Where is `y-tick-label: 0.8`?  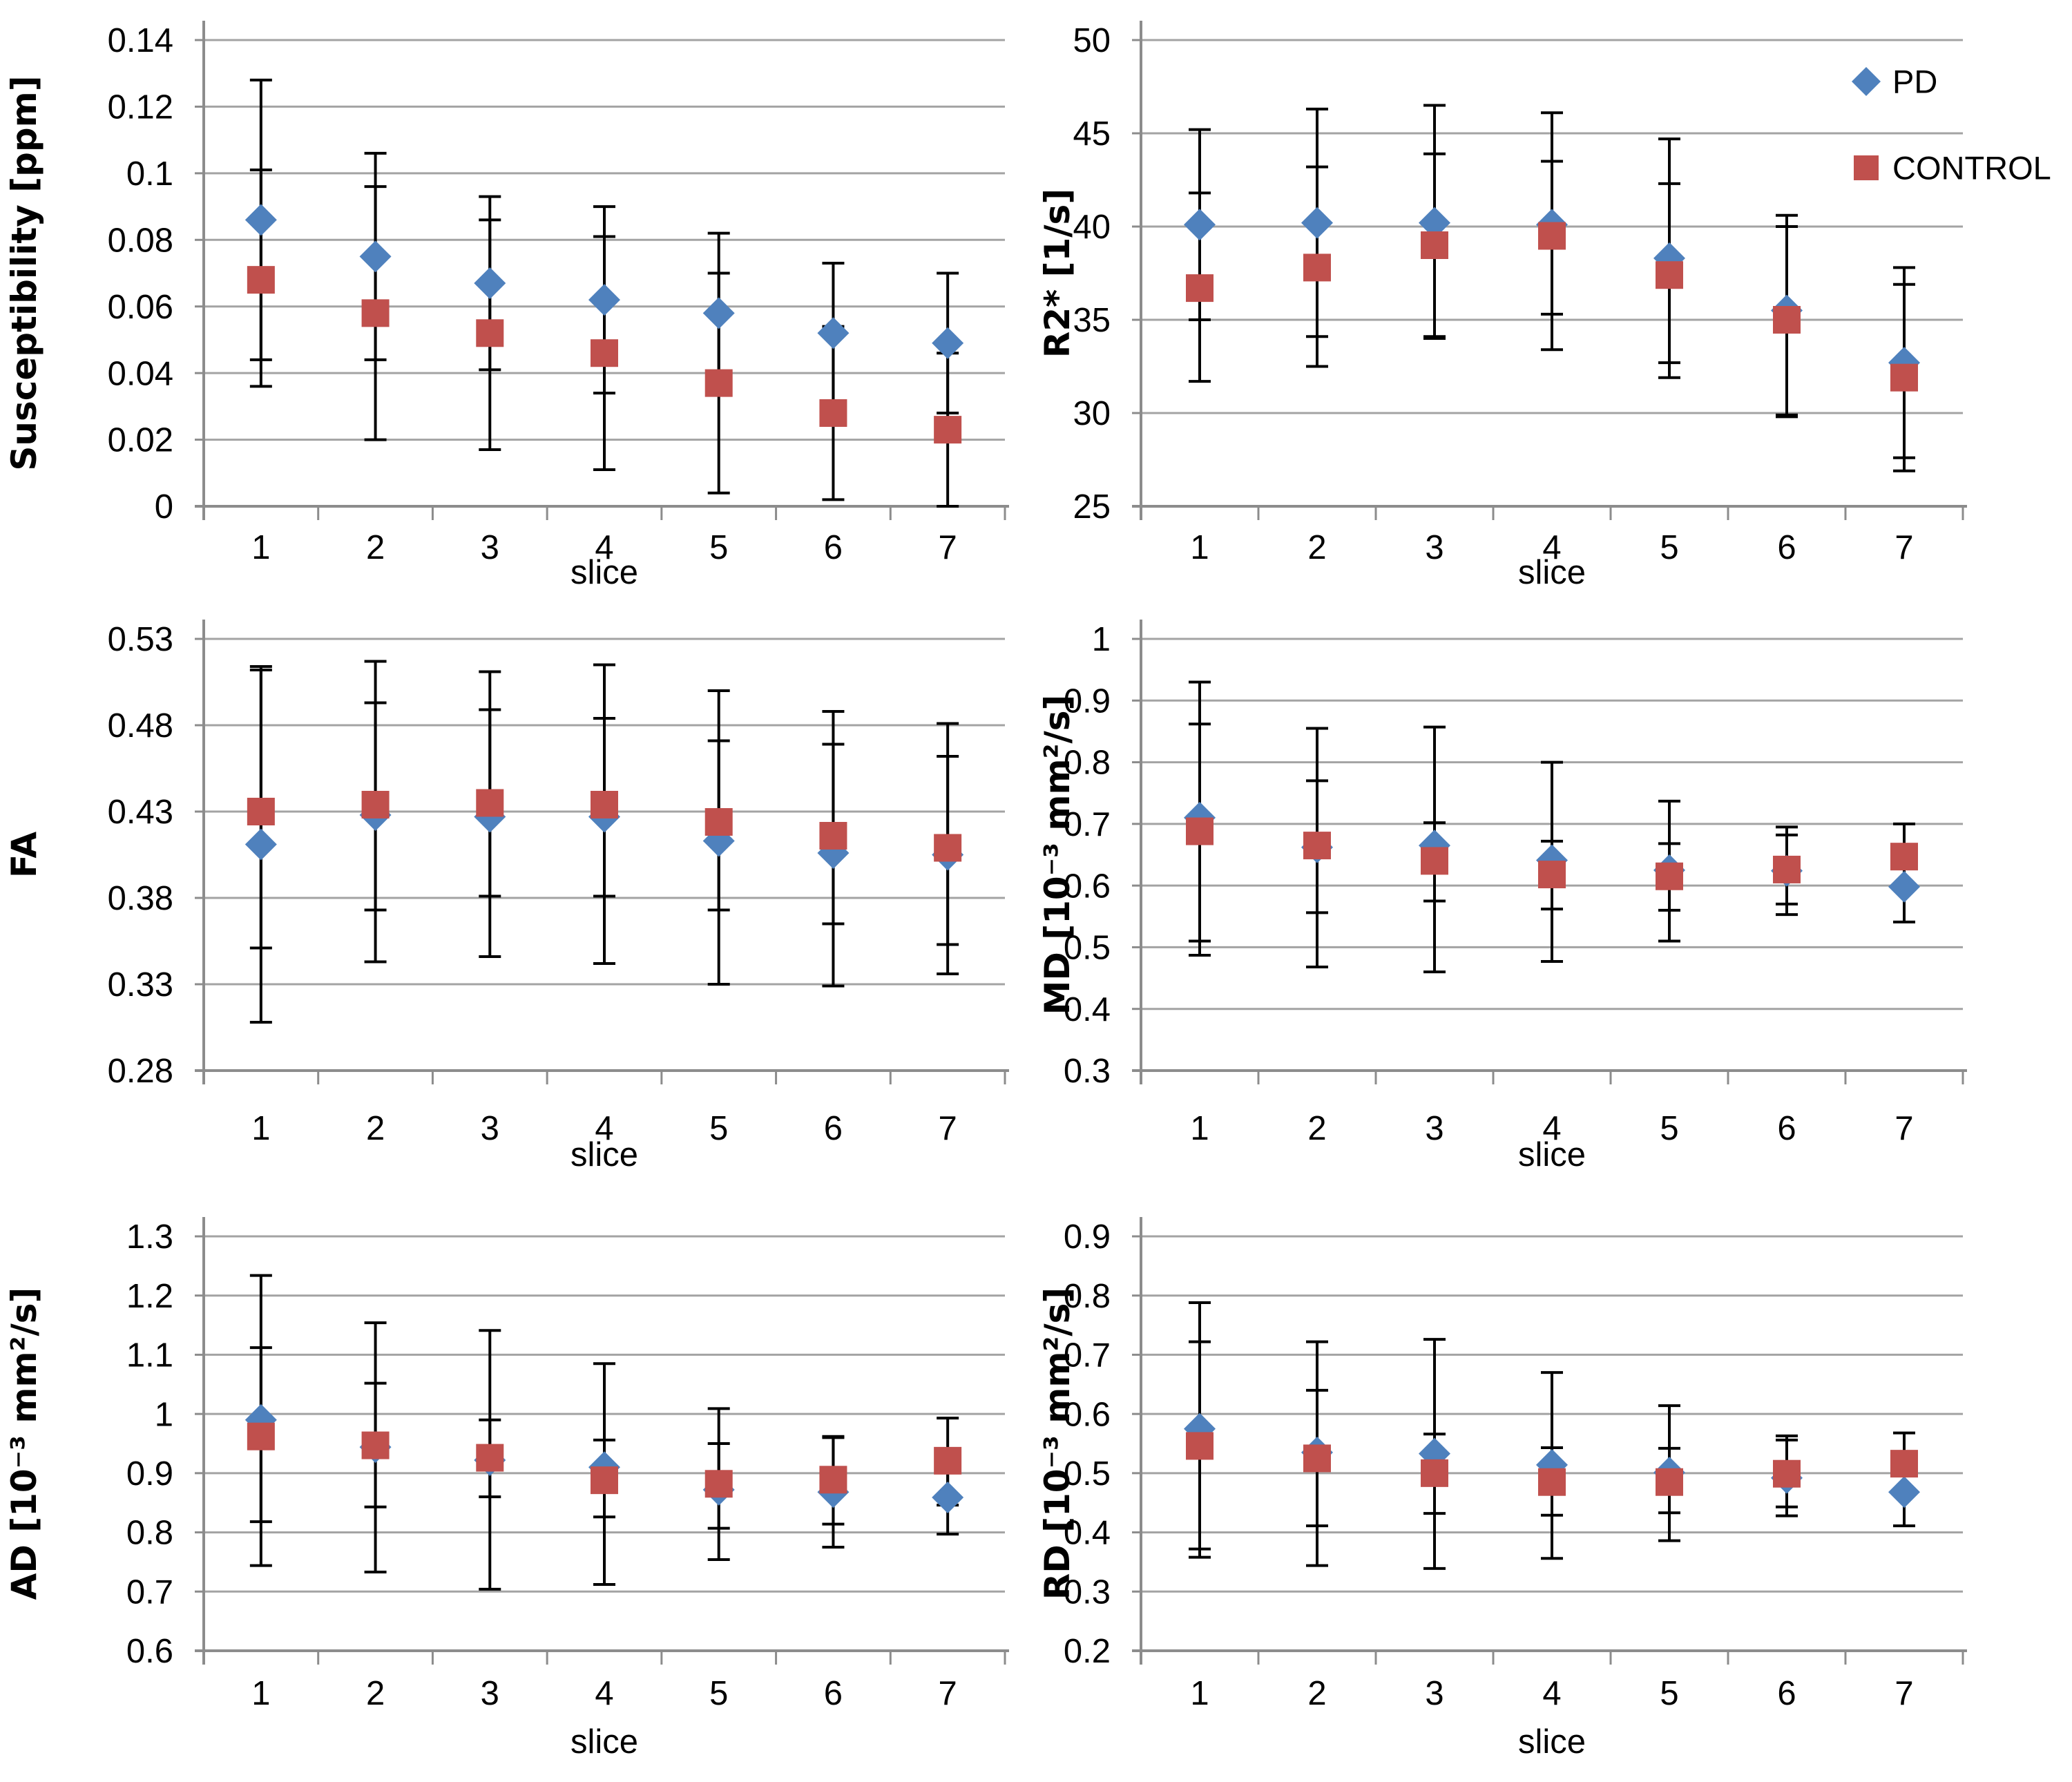 y-tick-label: 0.8 is located at coordinates (149, 1533).